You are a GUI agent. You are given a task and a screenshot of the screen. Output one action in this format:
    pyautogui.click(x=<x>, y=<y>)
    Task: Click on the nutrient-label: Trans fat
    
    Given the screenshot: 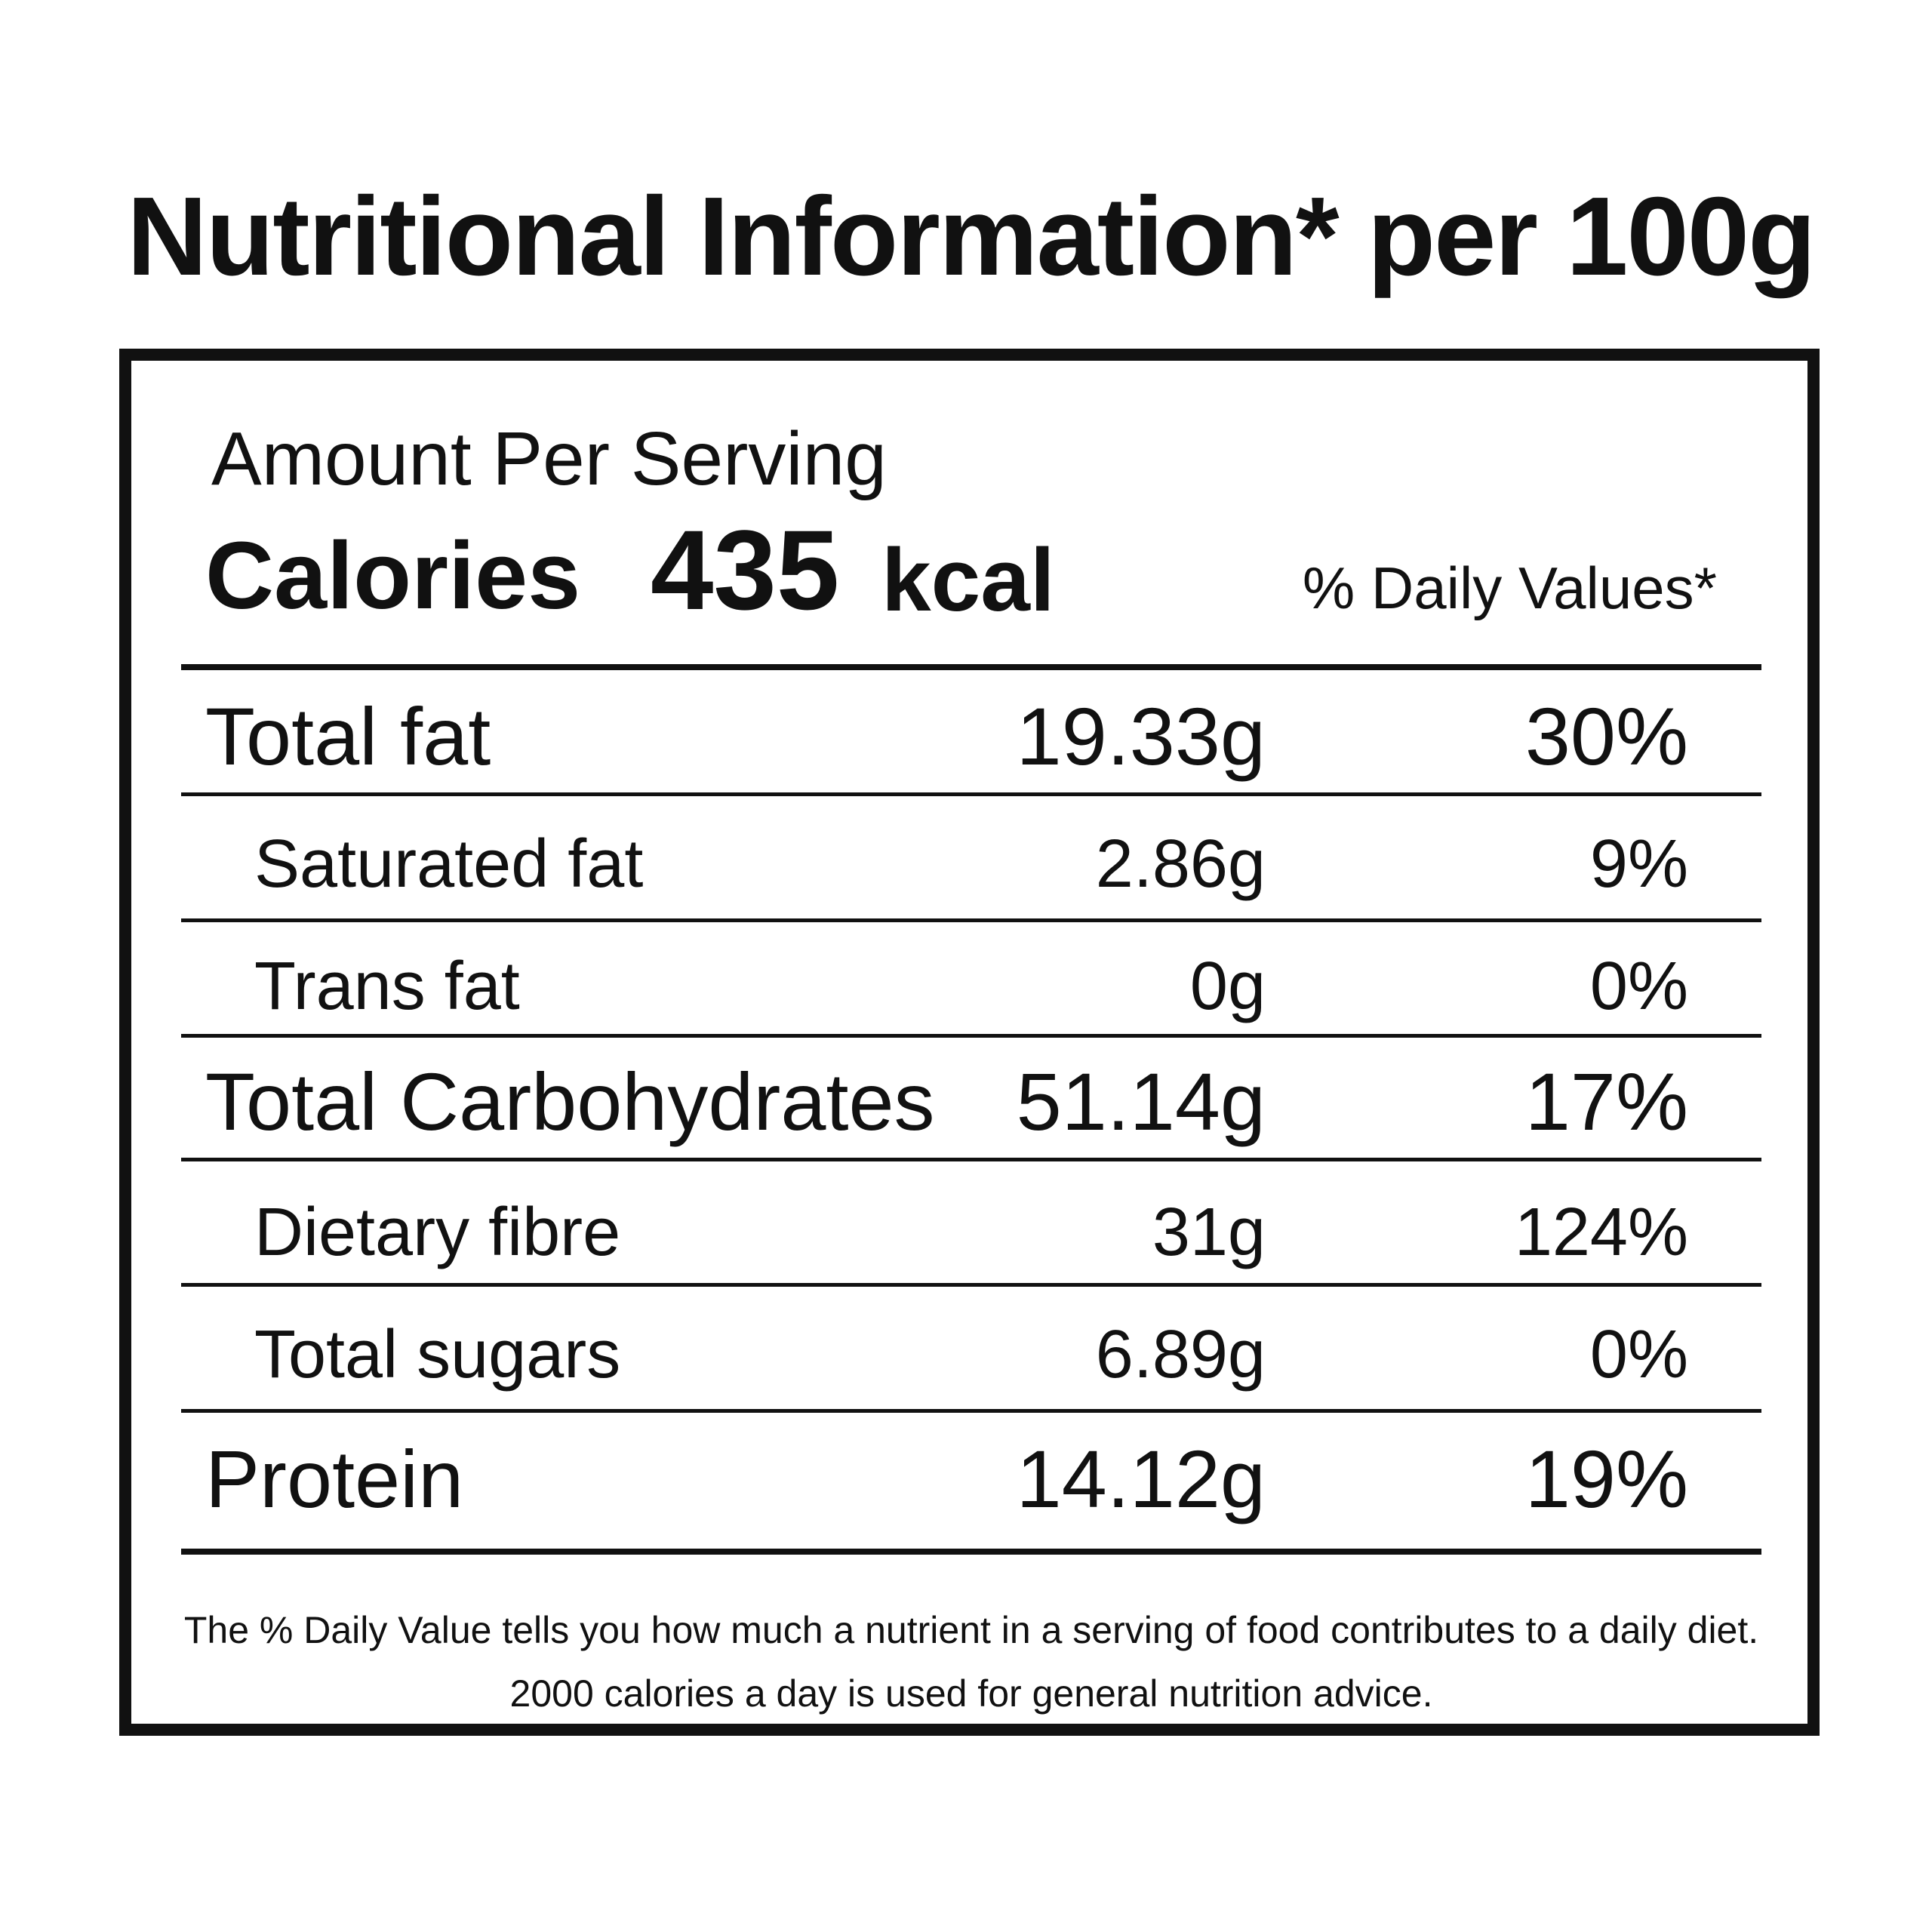 What is the action you would take?
    pyautogui.click(x=387, y=986)
    